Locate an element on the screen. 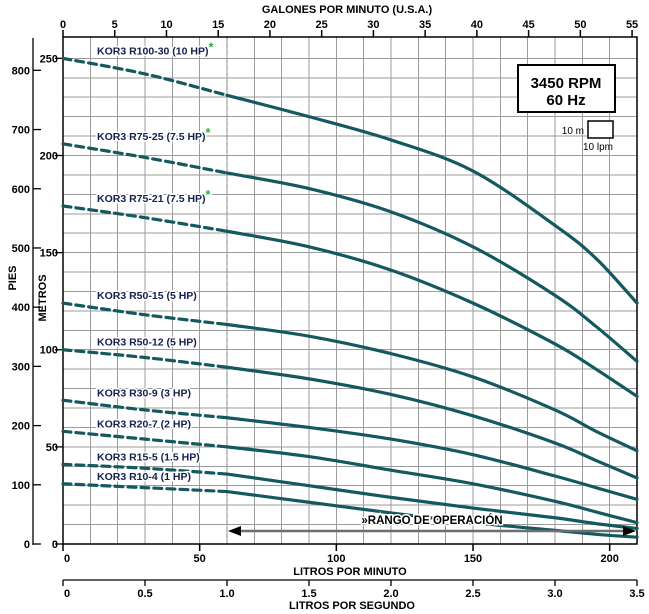 This screenshot has height=614, width=649. curve-label: KOR3 R50-12 (5 HP) is located at coordinates (147, 343).